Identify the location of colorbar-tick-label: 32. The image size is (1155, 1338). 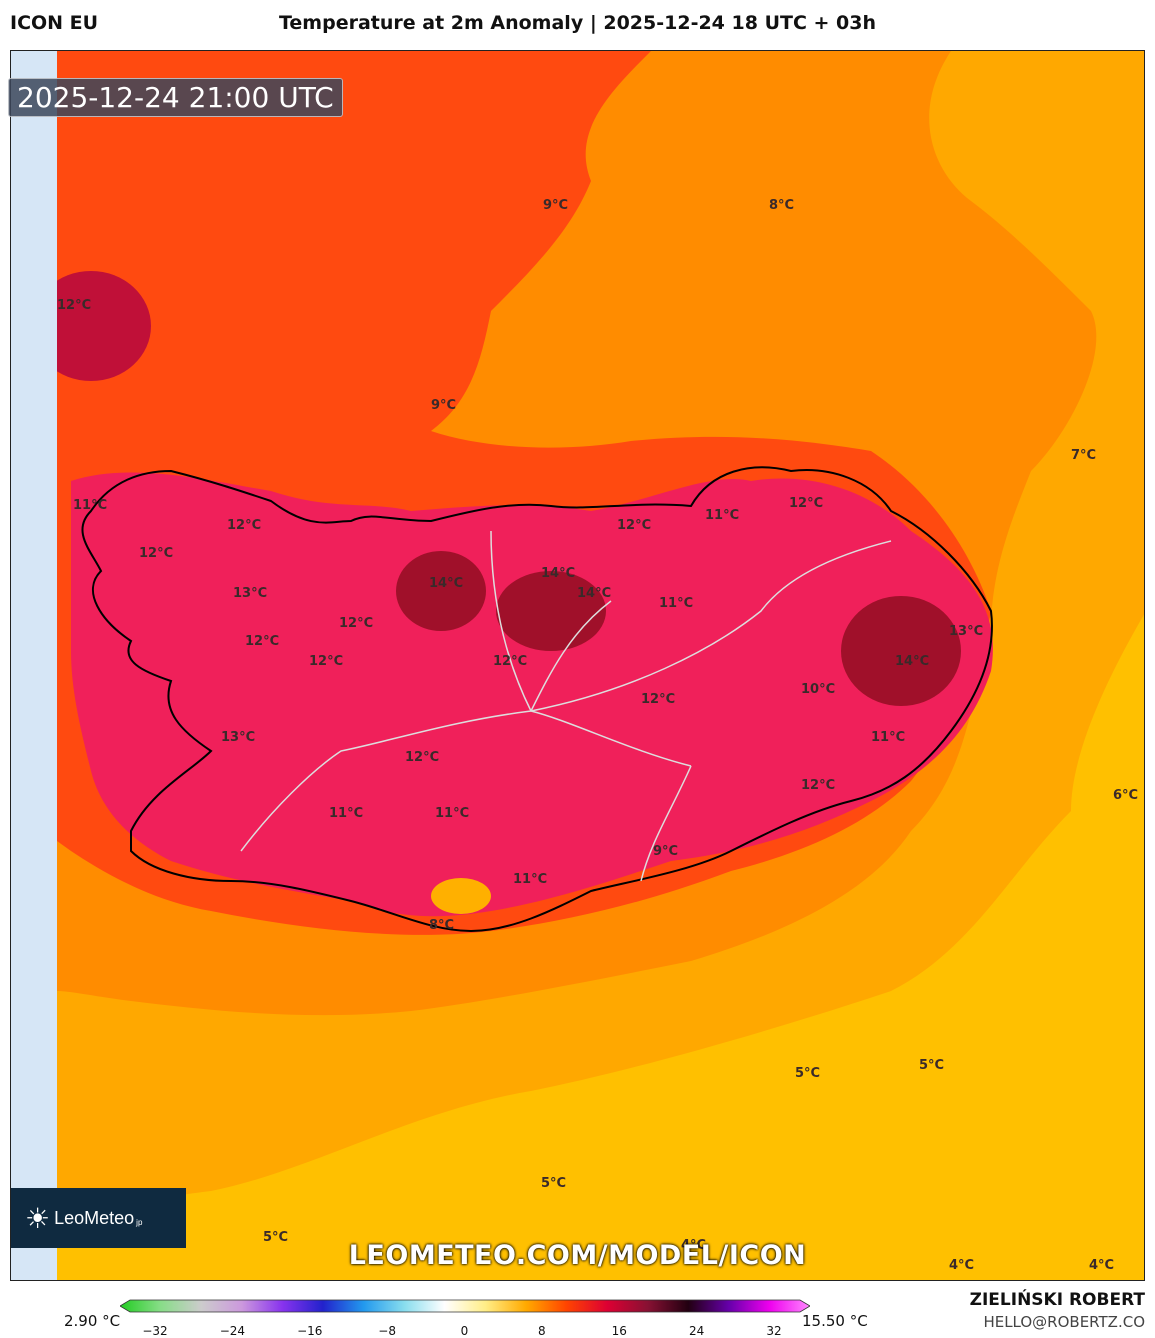
(774, 1331).